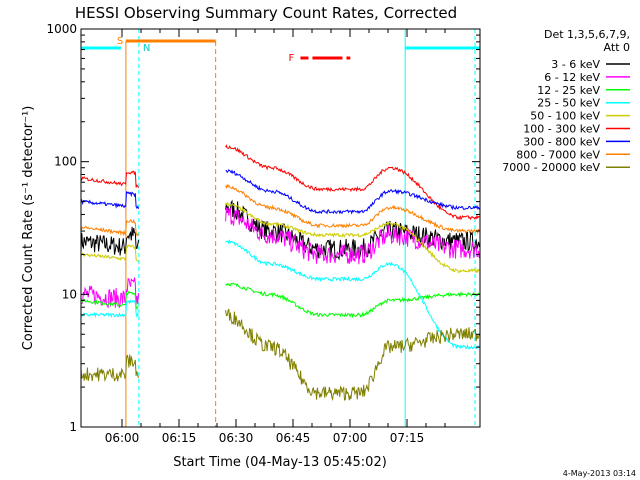 The width and height of the screenshot is (640, 480). What do you see at coordinates (617, 47) in the screenshot?
I see `legend-header-line-2: Att 0` at bounding box center [617, 47].